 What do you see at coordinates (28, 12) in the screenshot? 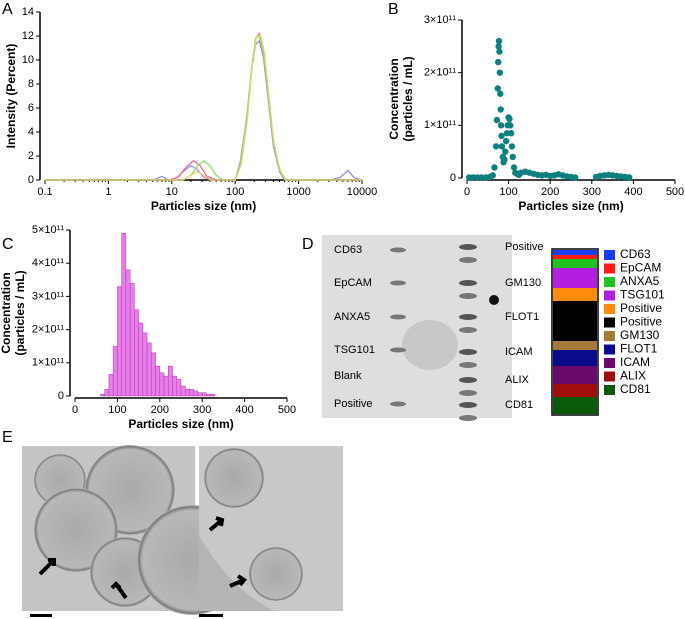
I see `y-tick-label: 14` at bounding box center [28, 12].